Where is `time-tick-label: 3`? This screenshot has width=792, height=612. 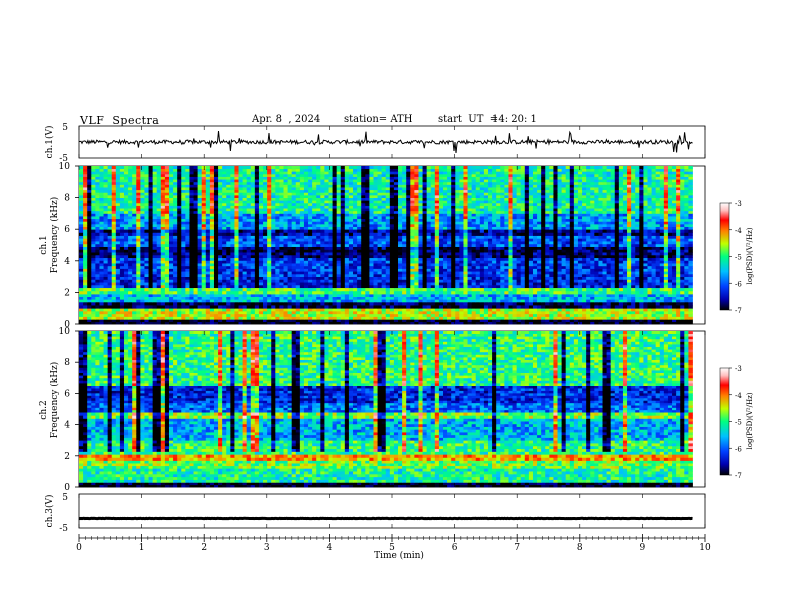
time-tick-label: 3 is located at coordinates (267, 548).